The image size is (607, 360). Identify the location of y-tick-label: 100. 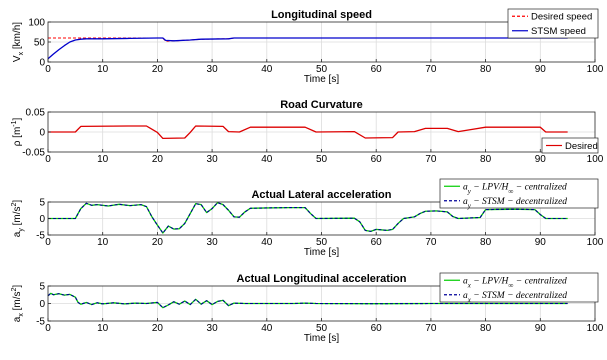
(36, 23).